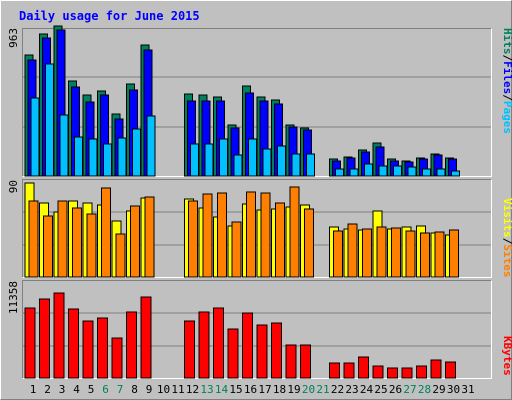 The width and height of the screenshot is (512, 400). I want to click on day-label-26: 26, so click(395, 389).